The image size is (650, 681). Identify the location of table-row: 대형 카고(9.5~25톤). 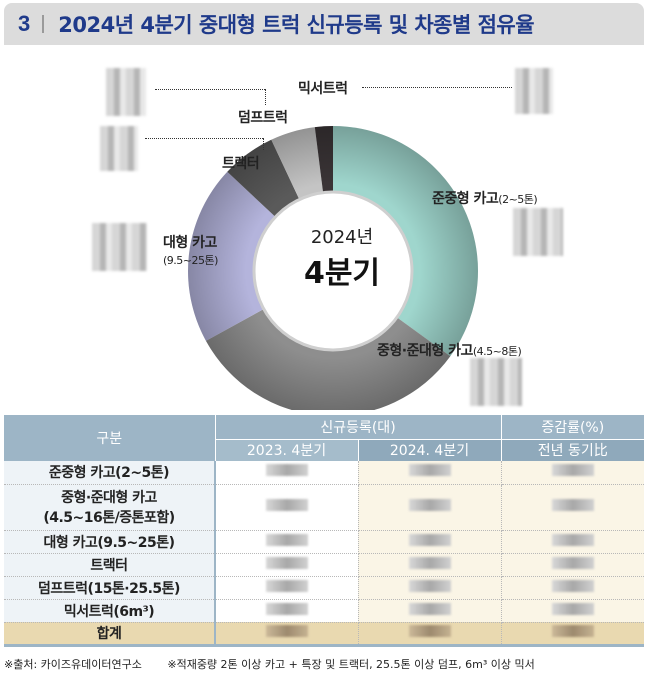
(324, 542).